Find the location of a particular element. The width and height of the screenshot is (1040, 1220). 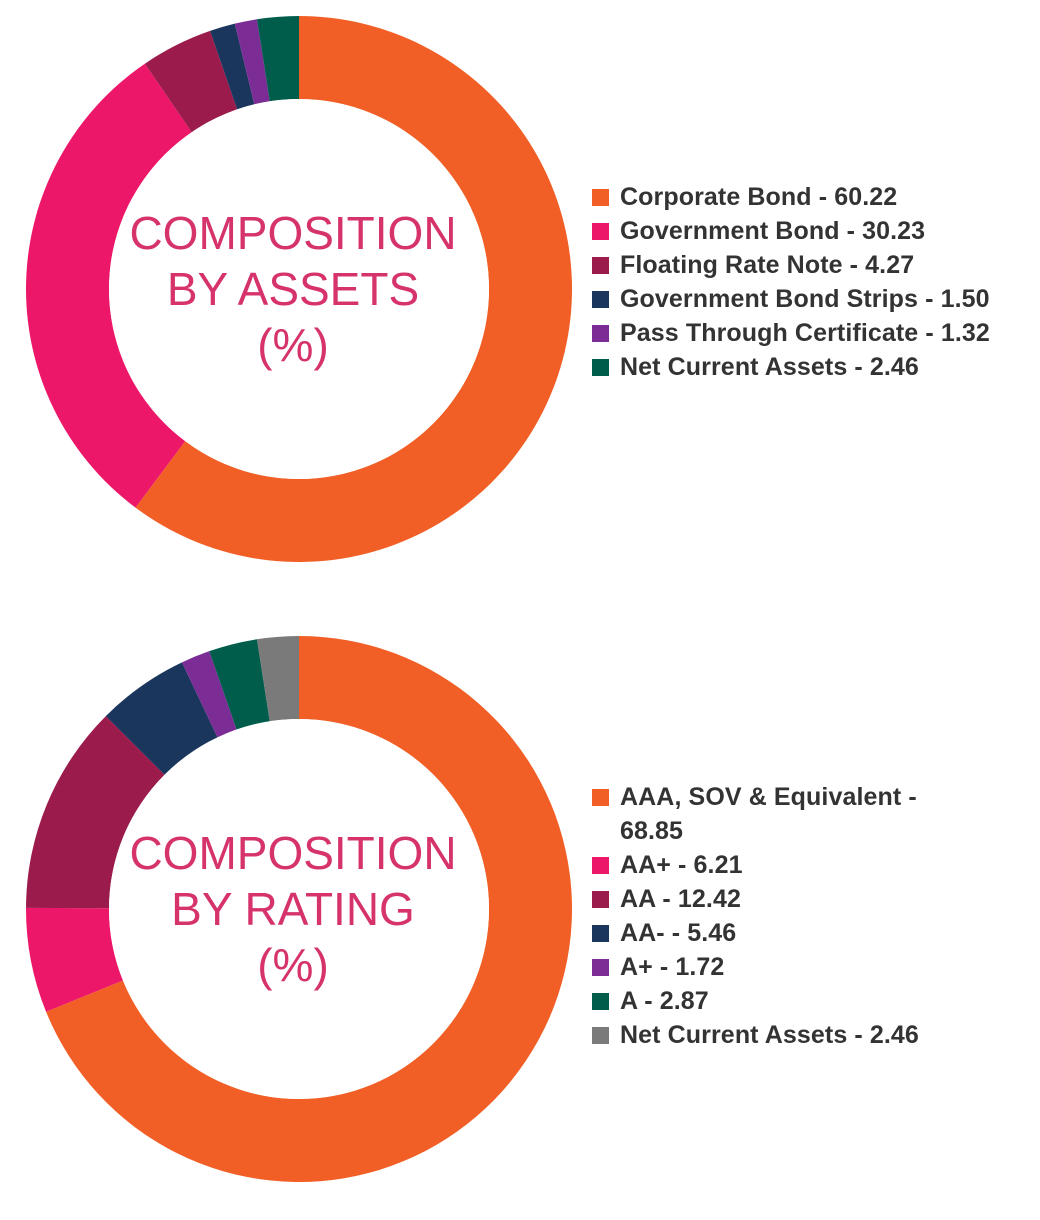

assets-legend-item-government-bond-strips: Government Bond Strips - 1.50 is located at coordinates (812, 299).